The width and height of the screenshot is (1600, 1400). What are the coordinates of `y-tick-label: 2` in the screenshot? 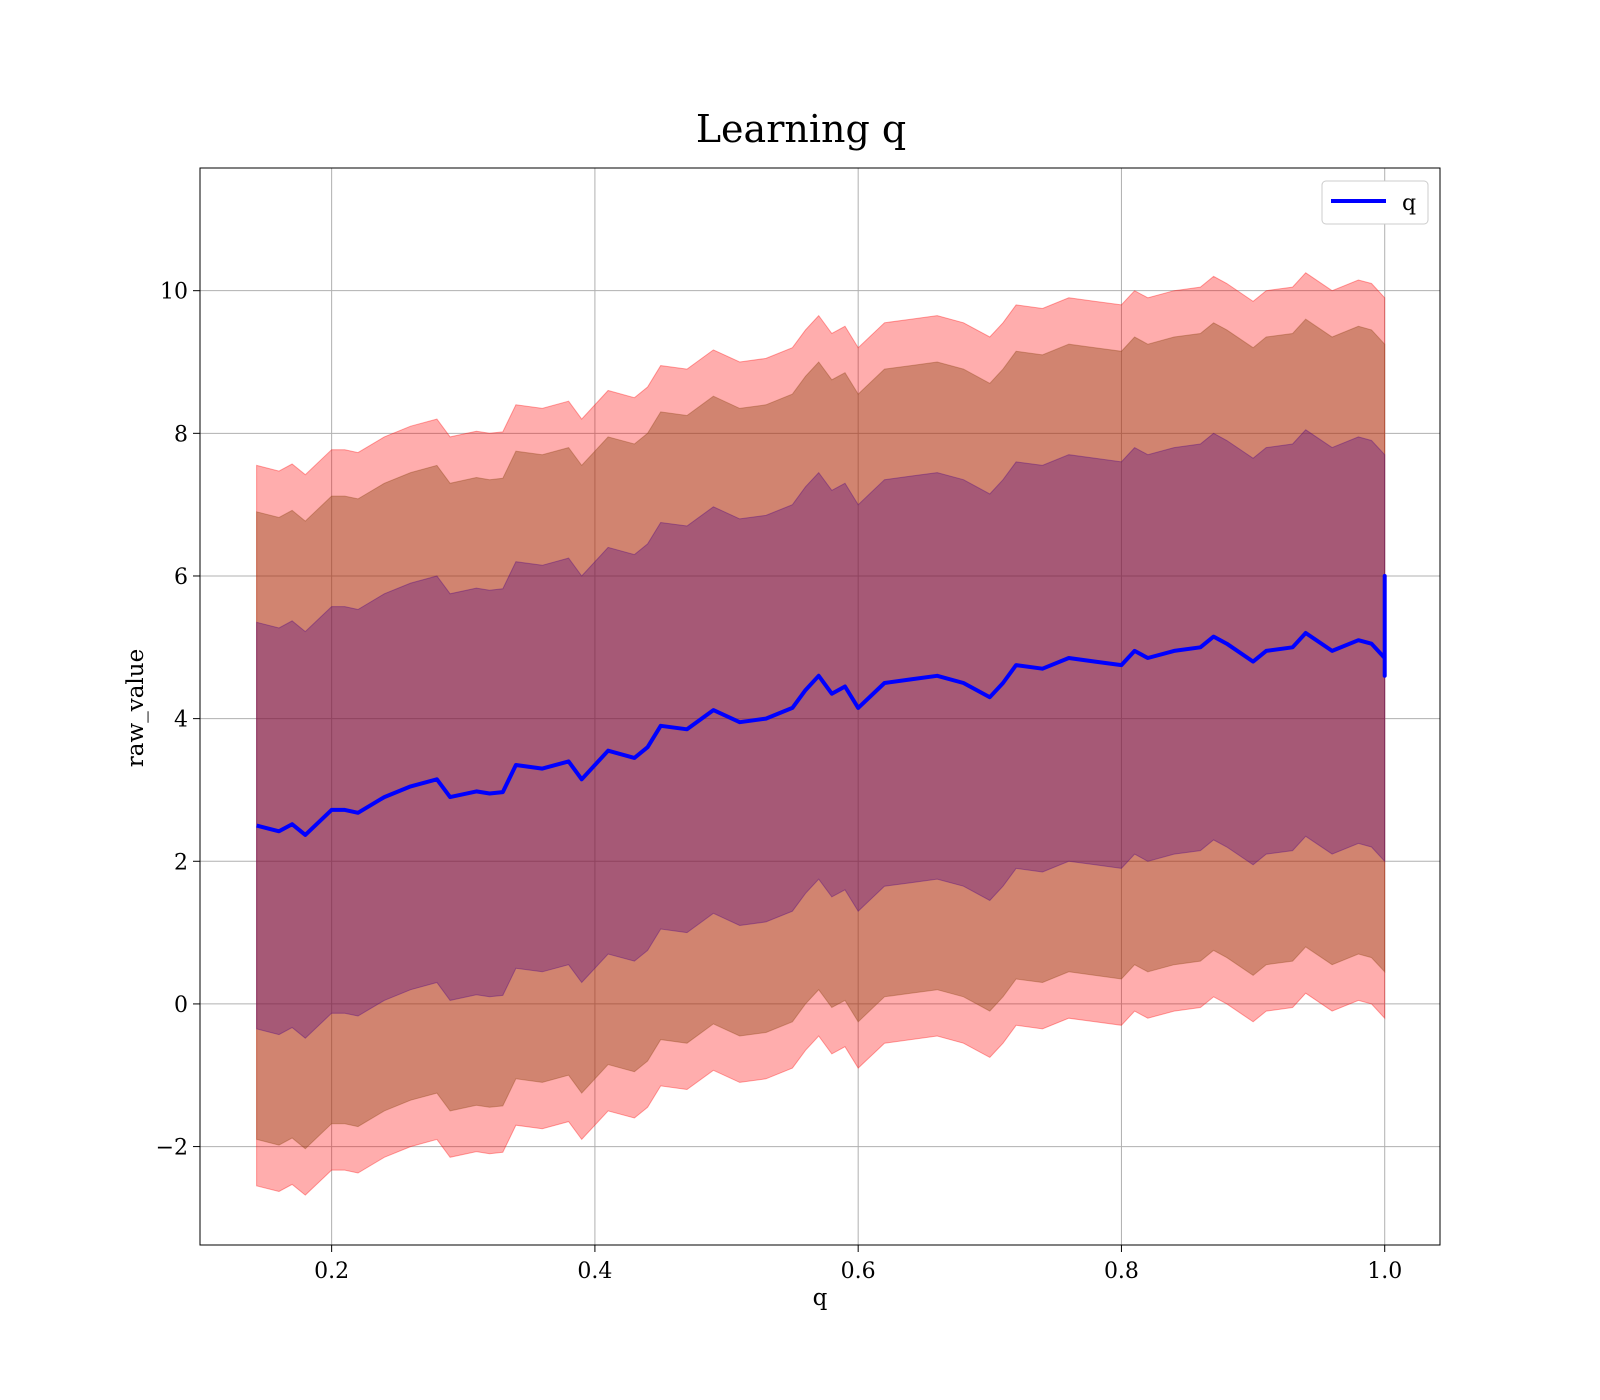 It's located at (181, 862).